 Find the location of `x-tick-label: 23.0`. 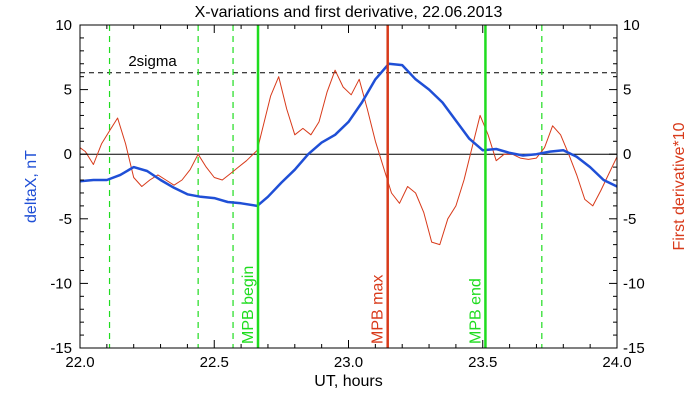

x-tick-label: 23.0 is located at coordinates (348, 362).